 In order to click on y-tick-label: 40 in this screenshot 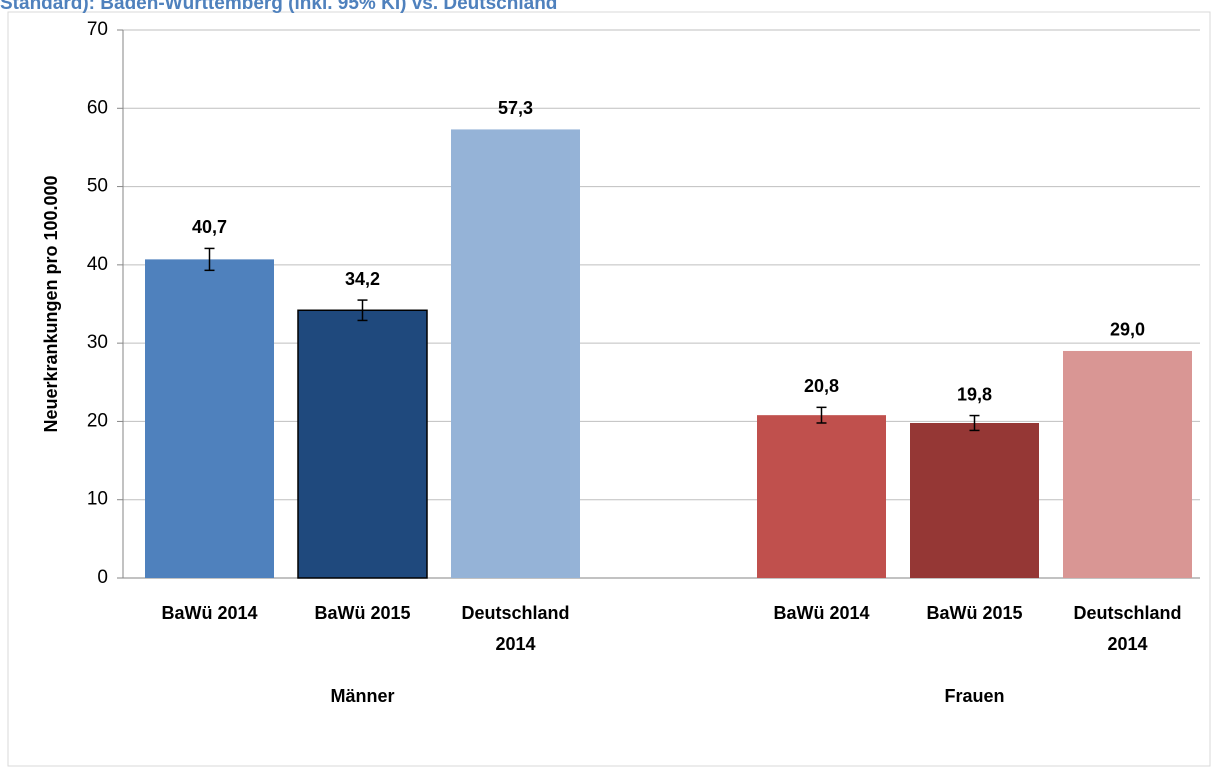, I will do `click(97, 264)`.